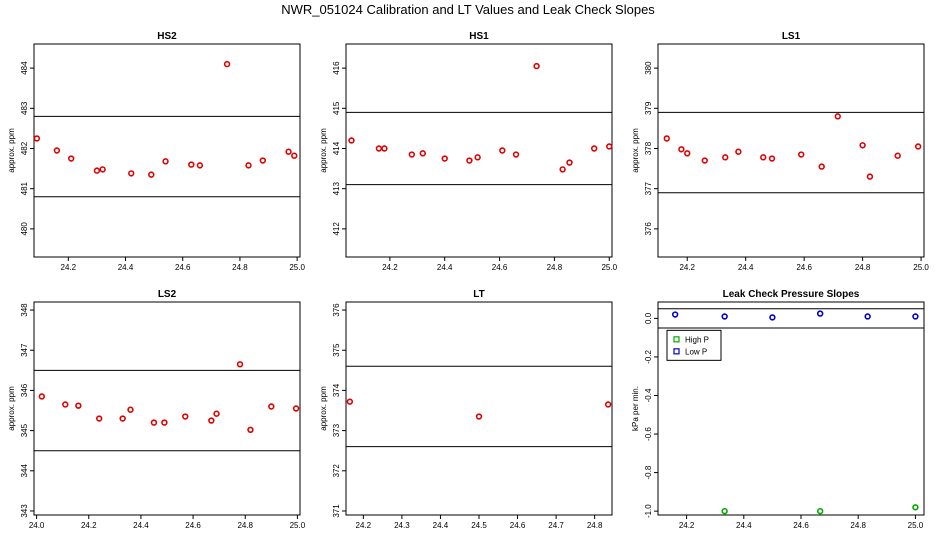  What do you see at coordinates (336, 390) in the screenshot?
I see `y-tick-label: 374` at bounding box center [336, 390].